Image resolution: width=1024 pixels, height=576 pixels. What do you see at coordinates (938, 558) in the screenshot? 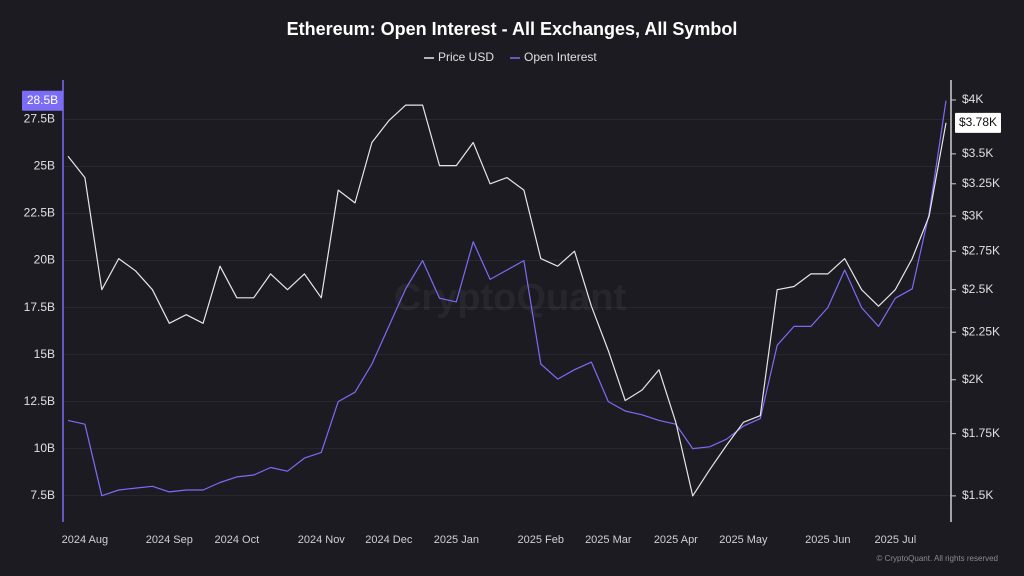
I see `footer: © CryptoQuant. All rights reserved` at bounding box center [938, 558].